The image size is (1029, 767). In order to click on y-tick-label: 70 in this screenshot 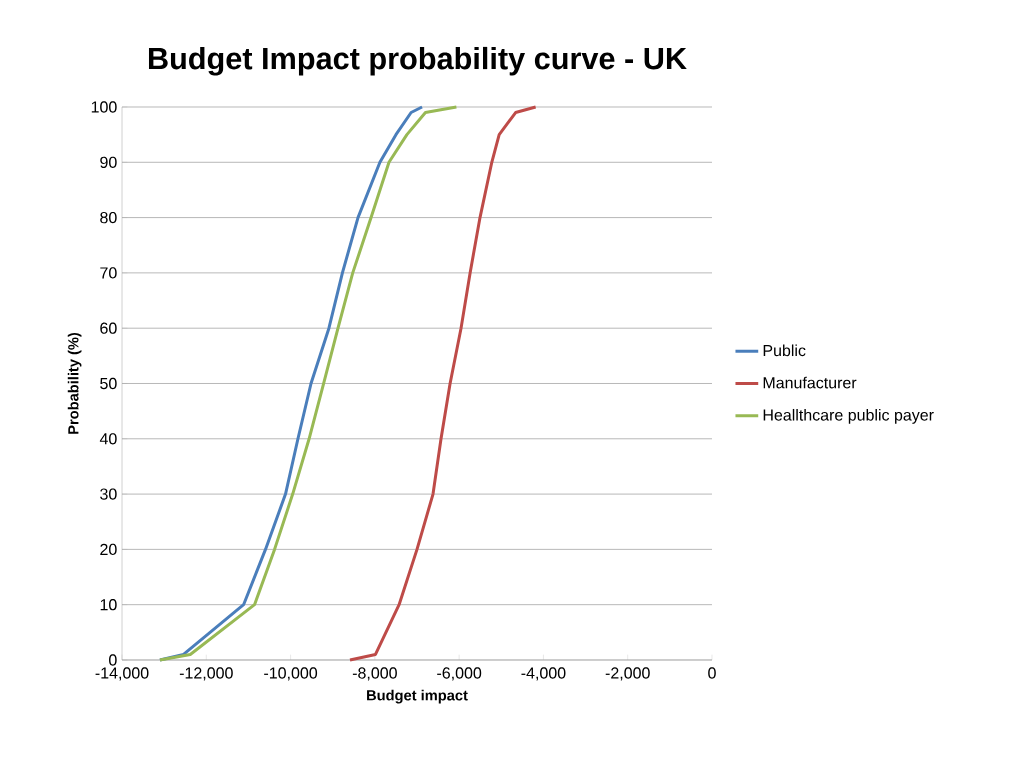, I will do `click(108, 273)`.